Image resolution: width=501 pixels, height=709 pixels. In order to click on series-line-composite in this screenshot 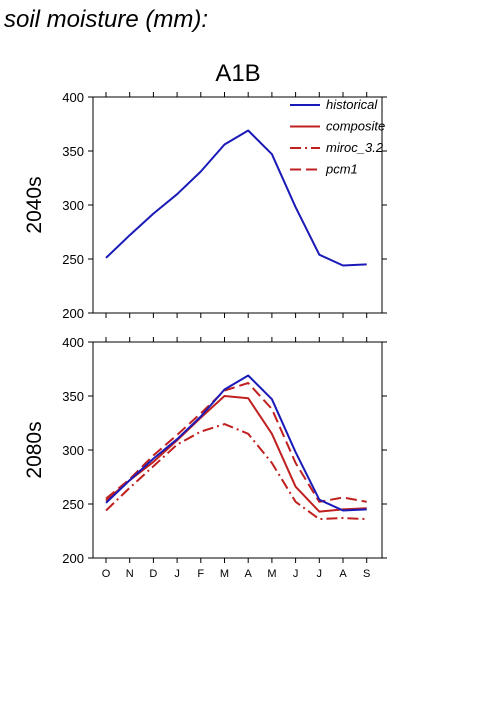, I will do `click(236, 454)`.